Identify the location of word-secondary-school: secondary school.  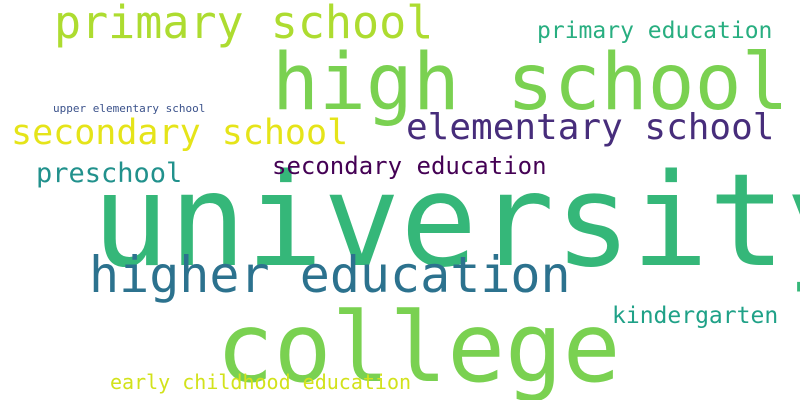
(180, 133).